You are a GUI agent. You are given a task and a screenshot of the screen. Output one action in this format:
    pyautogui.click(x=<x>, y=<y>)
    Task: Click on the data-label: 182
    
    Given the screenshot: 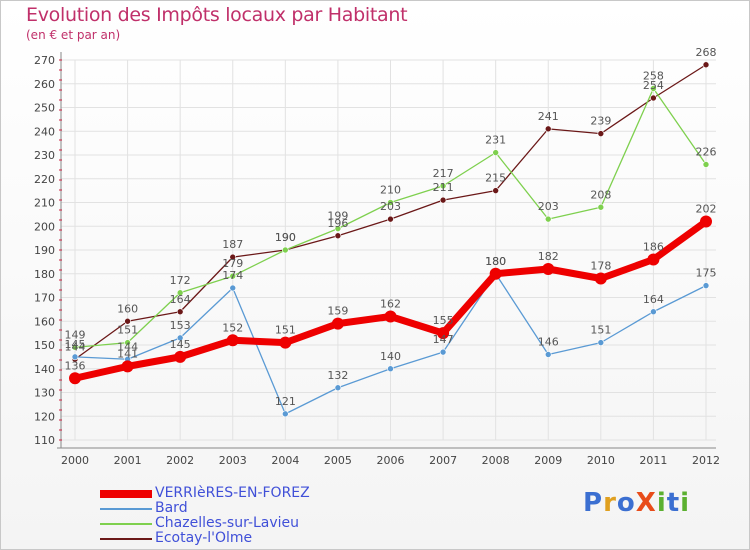 What is the action you would take?
    pyautogui.click(x=548, y=256)
    